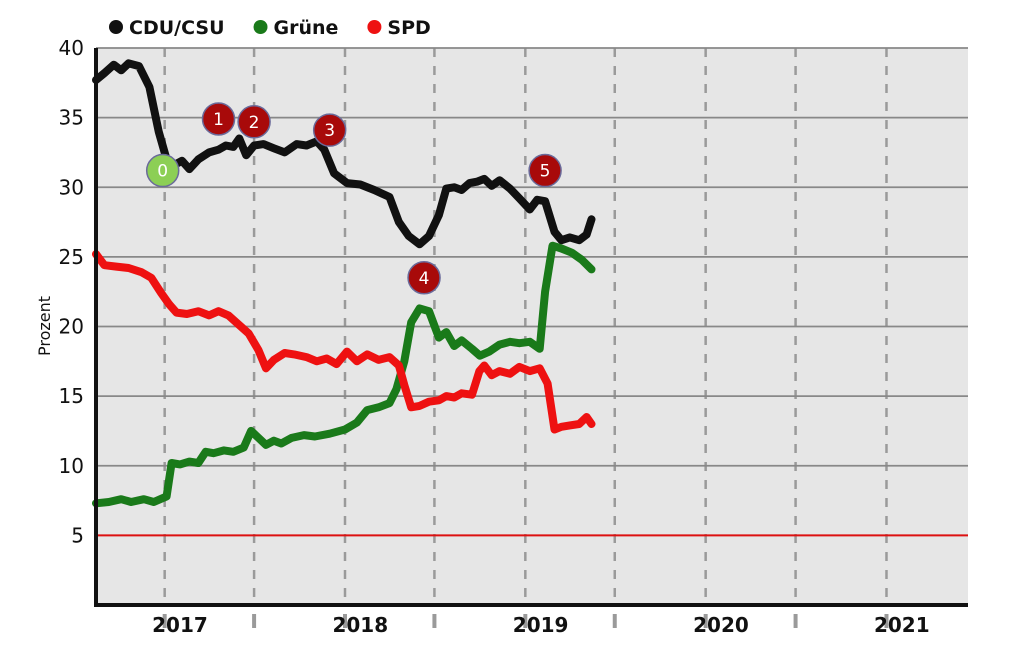 The image size is (1024, 659). Describe the element at coordinates (721, 625) in the screenshot. I see `x-tick-label: 2020` at that location.